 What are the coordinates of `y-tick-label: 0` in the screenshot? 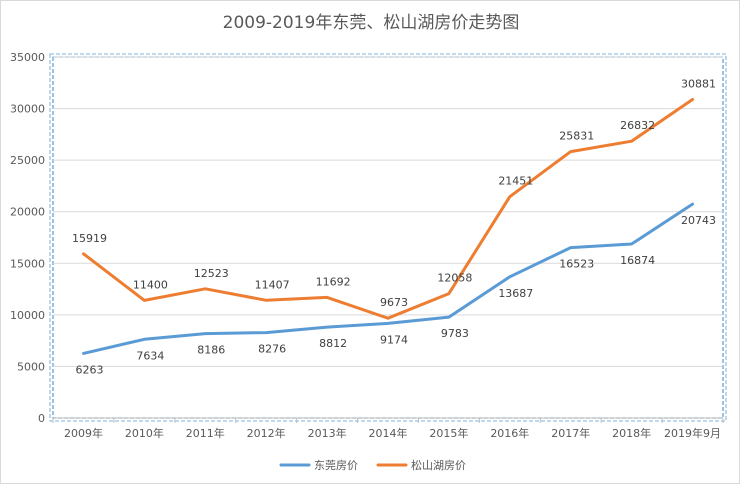 It's located at (41, 418).